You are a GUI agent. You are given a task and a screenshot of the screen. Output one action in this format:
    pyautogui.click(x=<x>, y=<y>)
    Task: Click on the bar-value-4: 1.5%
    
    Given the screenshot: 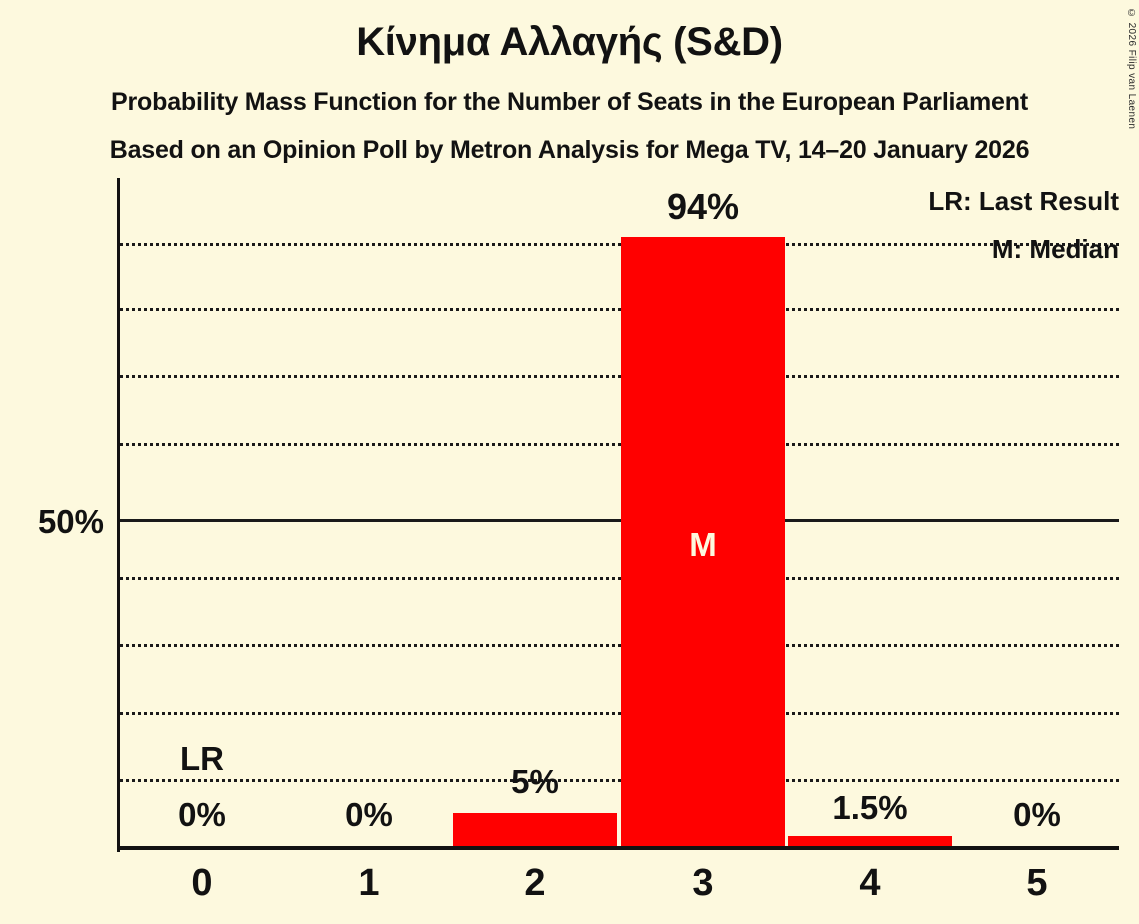 What is the action you would take?
    pyautogui.click(x=870, y=807)
    